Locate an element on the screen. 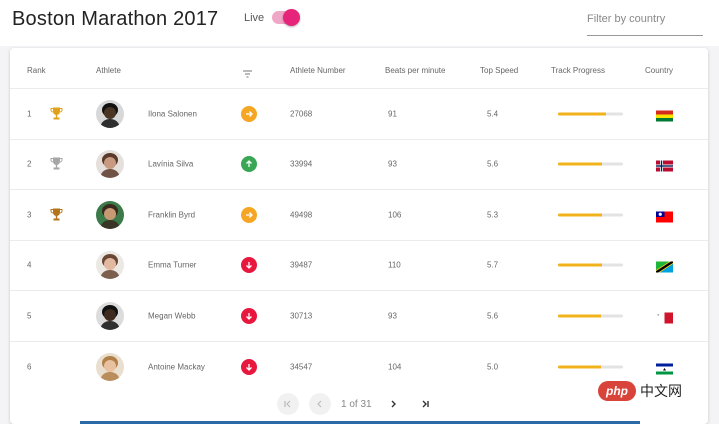  athlete-name: Megan Webb is located at coordinates (172, 316).